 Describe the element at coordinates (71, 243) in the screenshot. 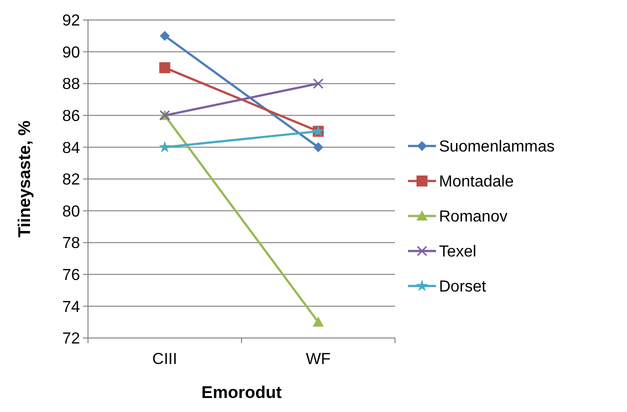

I see `y-tick-label: 78` at that location.